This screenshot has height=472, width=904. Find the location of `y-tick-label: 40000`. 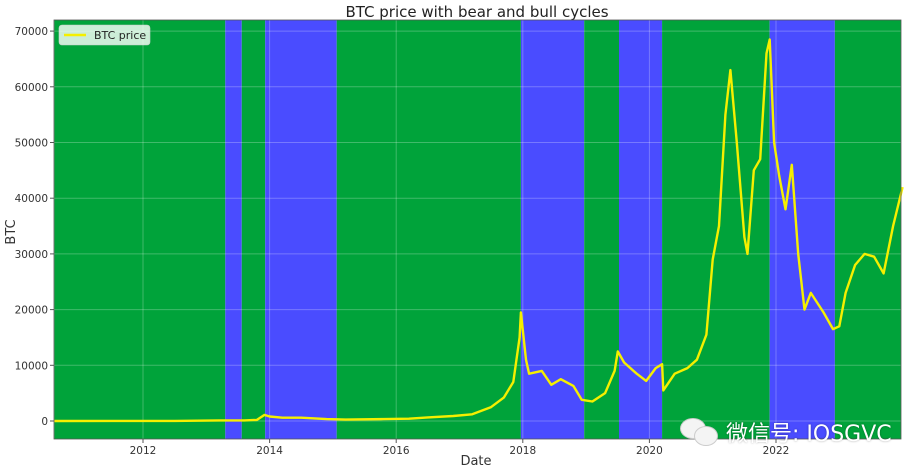

y-tick-label: 40000 is located at coordinates (31, 199).